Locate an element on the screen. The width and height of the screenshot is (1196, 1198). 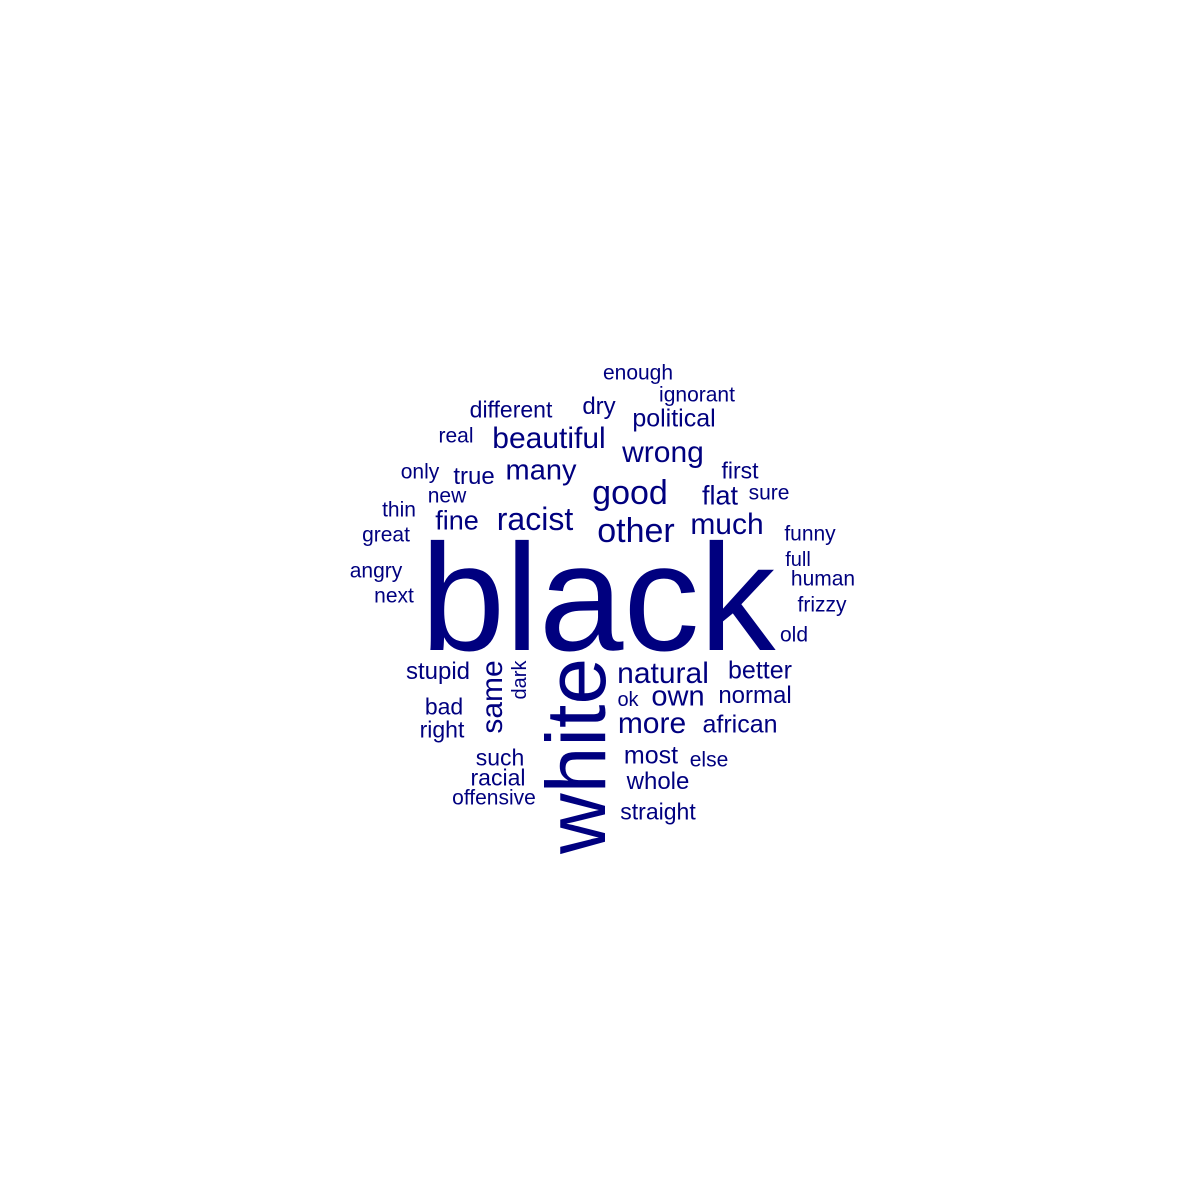
word-funny: funny is located at coordinates (810, 534).